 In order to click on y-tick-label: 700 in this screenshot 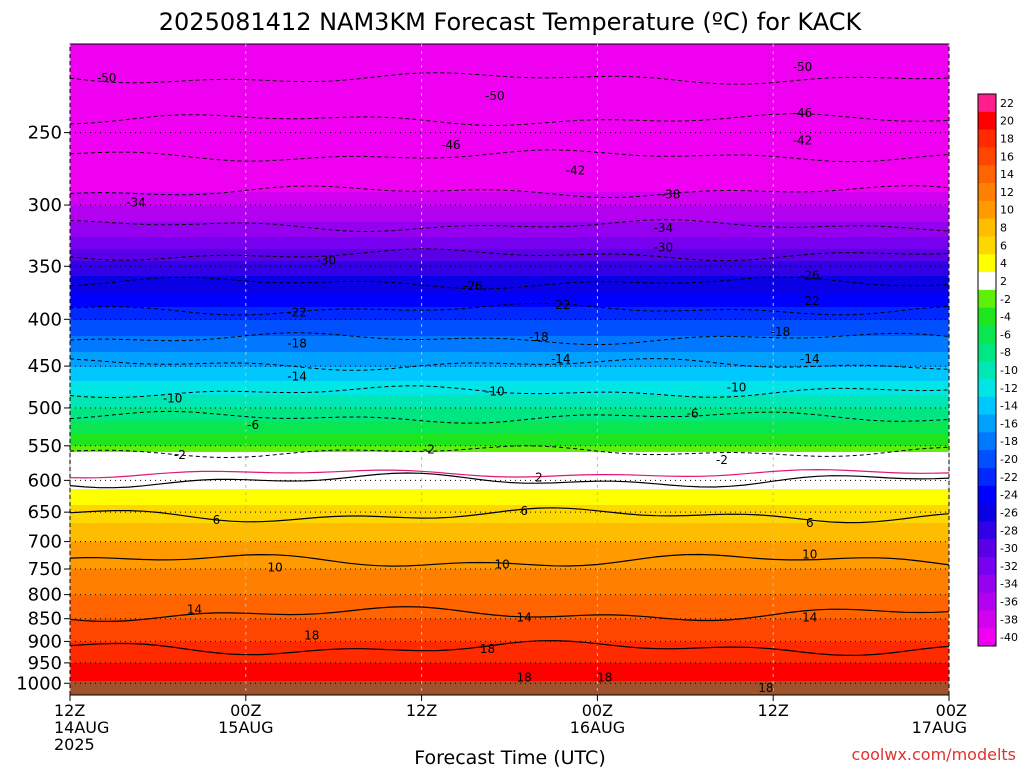, I will do `click(45, 542)`.